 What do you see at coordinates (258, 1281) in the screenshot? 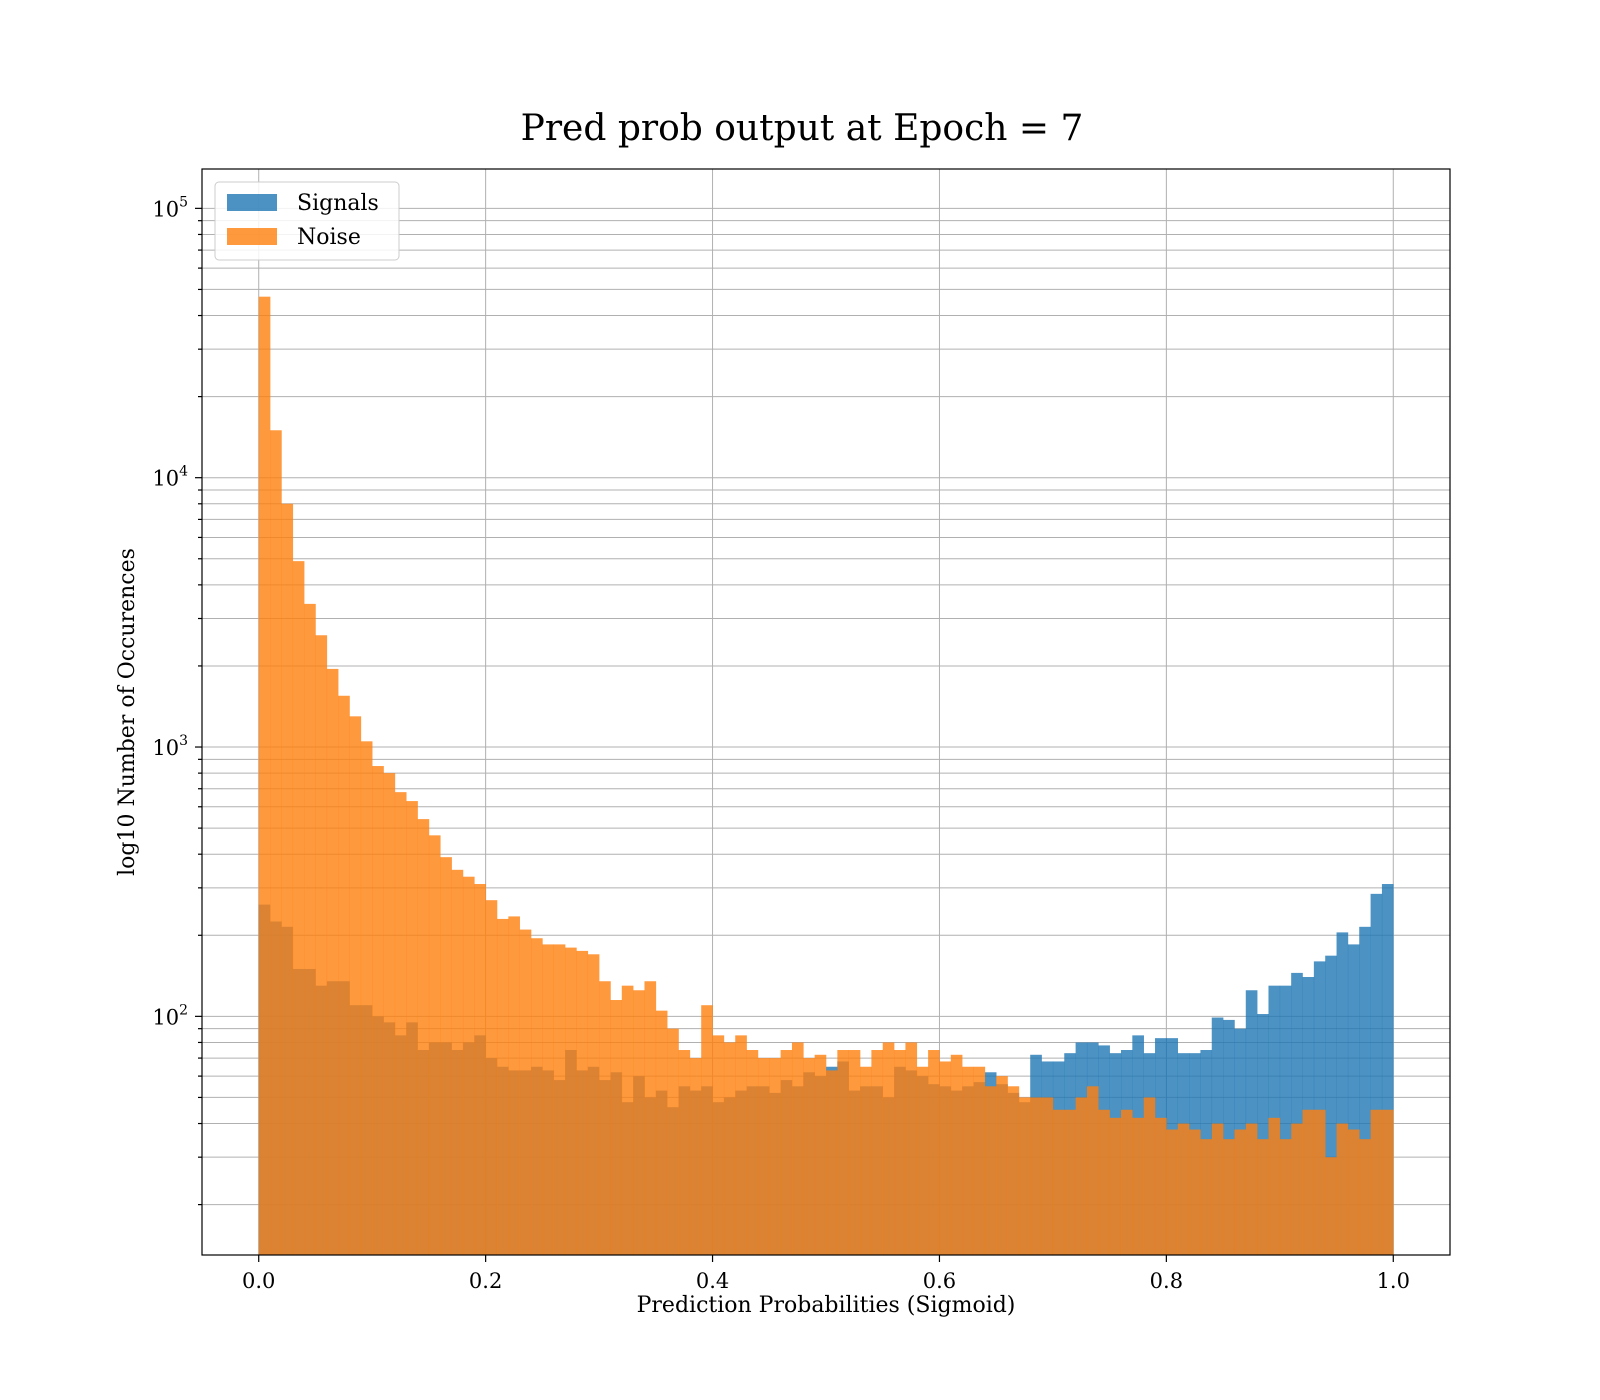
I see `x-tick-label: 0.0` at bounding box center [258, 1281].